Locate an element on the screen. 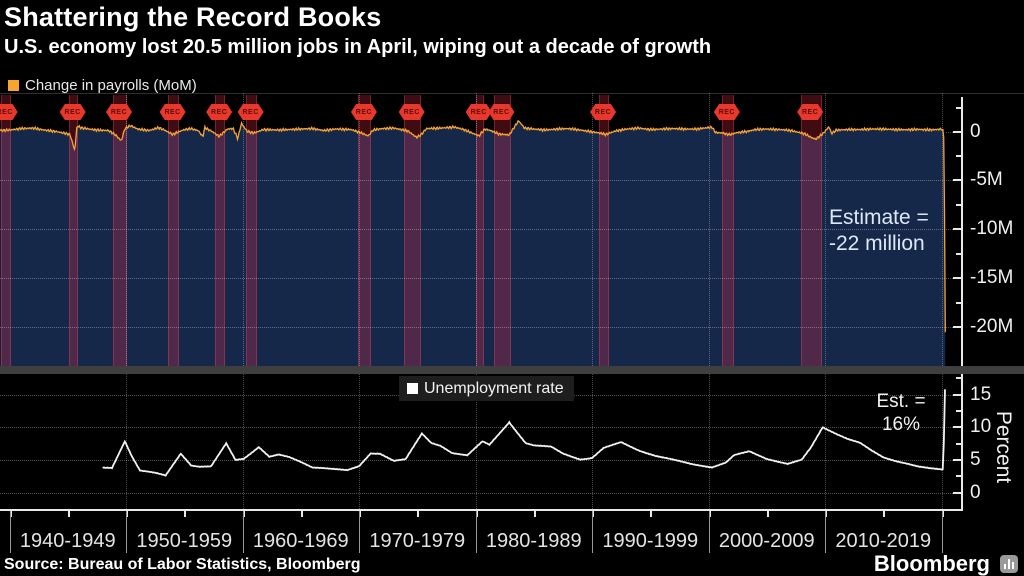 The width and height of the screenshot is (1024, 576). bloomberg-logo-text: Bloomberg is located at coordinates (931, 563).